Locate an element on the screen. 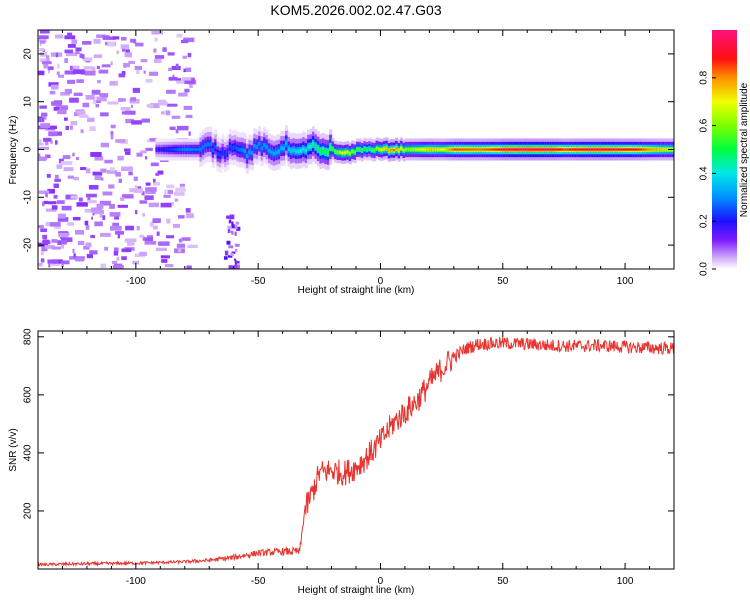 Image resolution: width=750 pixels, height=600 pixels. y-tick-label: 600 is located at coordinates (28, 394).